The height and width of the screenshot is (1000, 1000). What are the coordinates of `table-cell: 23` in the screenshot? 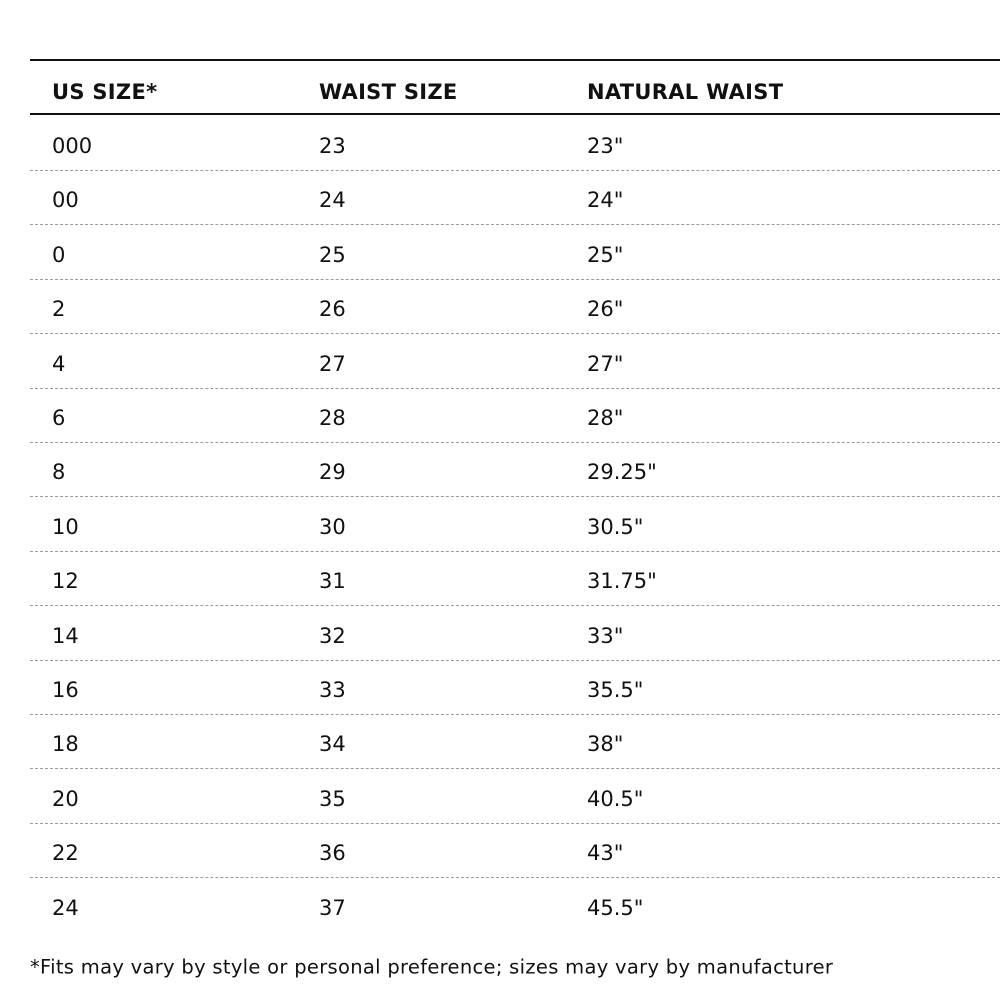 It's located at (332, 146).